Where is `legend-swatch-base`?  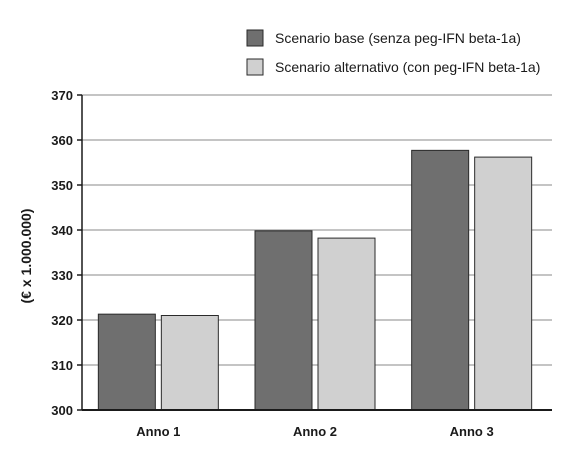 legend-swatch-base is located at coordinates (255, 38).